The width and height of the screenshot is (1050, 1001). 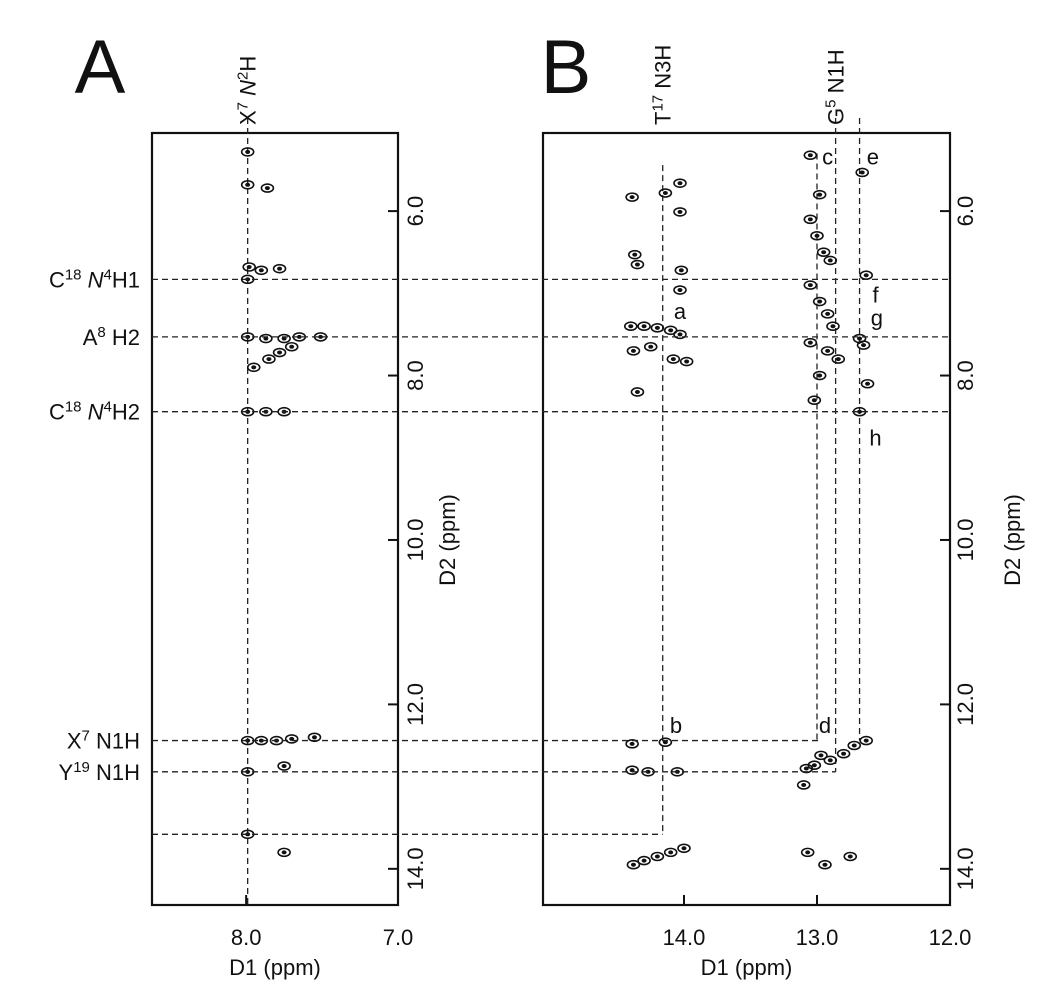 What do you see at coordinates (875, 437) in the screenshot?
I see `peak-letter: h` at bounding box center [875, 437].